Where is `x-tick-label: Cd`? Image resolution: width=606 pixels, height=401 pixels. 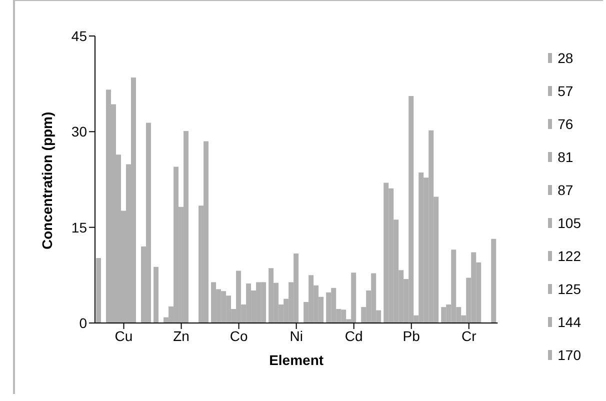 x-tick-label: Cd is located at coordinates (353, 336).